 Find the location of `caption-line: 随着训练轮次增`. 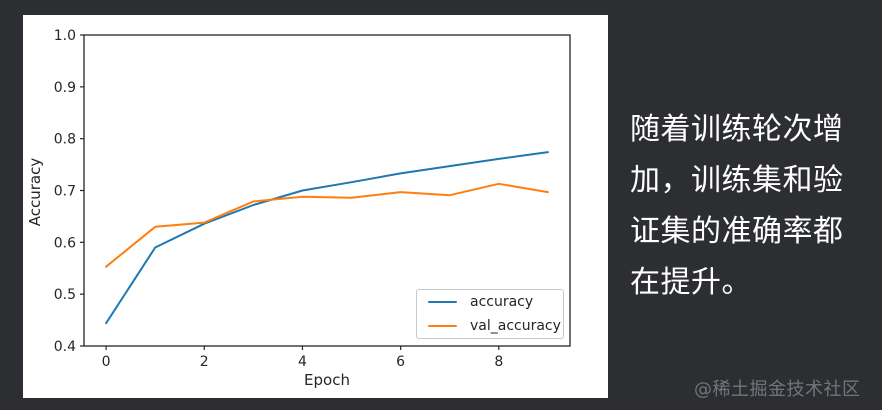

caption-line: 随着训练轮次增 is located at coordinates (737, 129).